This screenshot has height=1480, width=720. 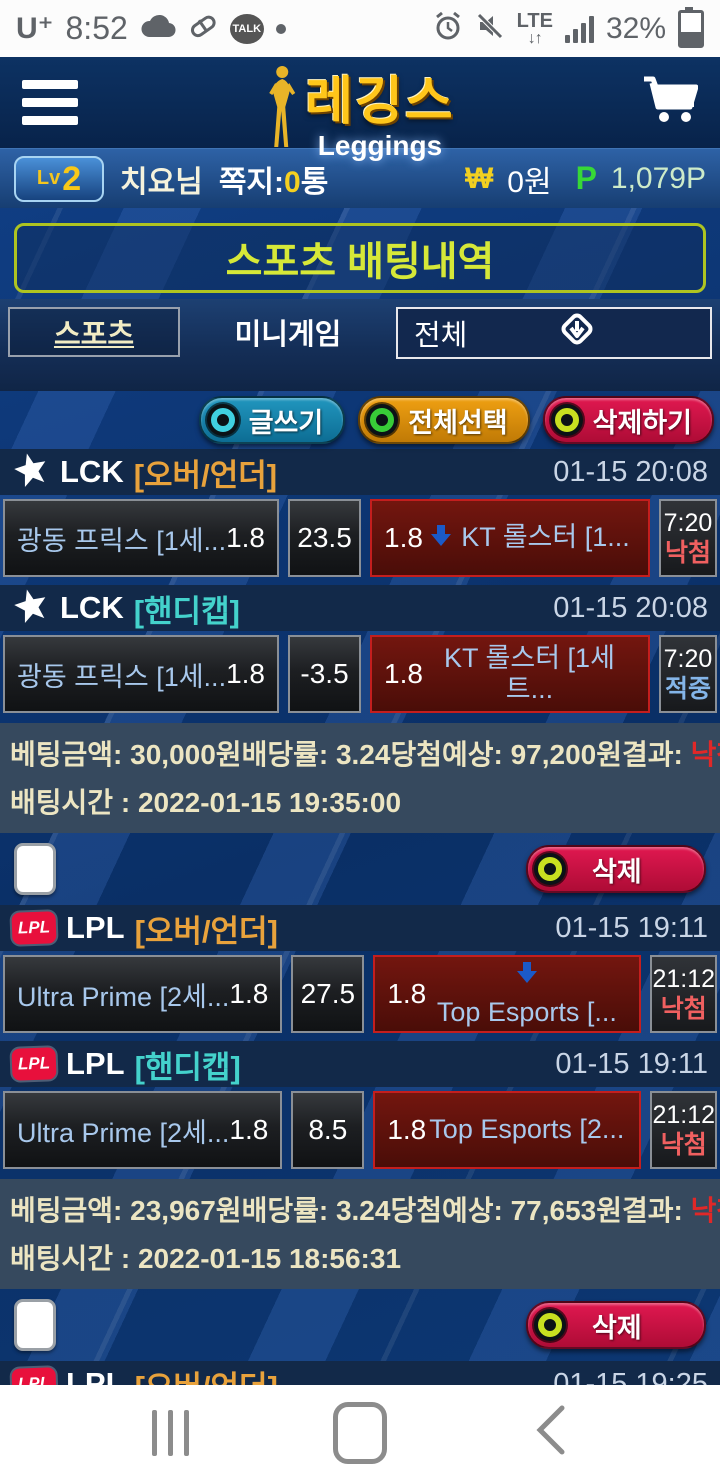 I want to click on bet-time: 배팅시간 : 2022-01-15 19:35:00, so click(x=206, y=802).